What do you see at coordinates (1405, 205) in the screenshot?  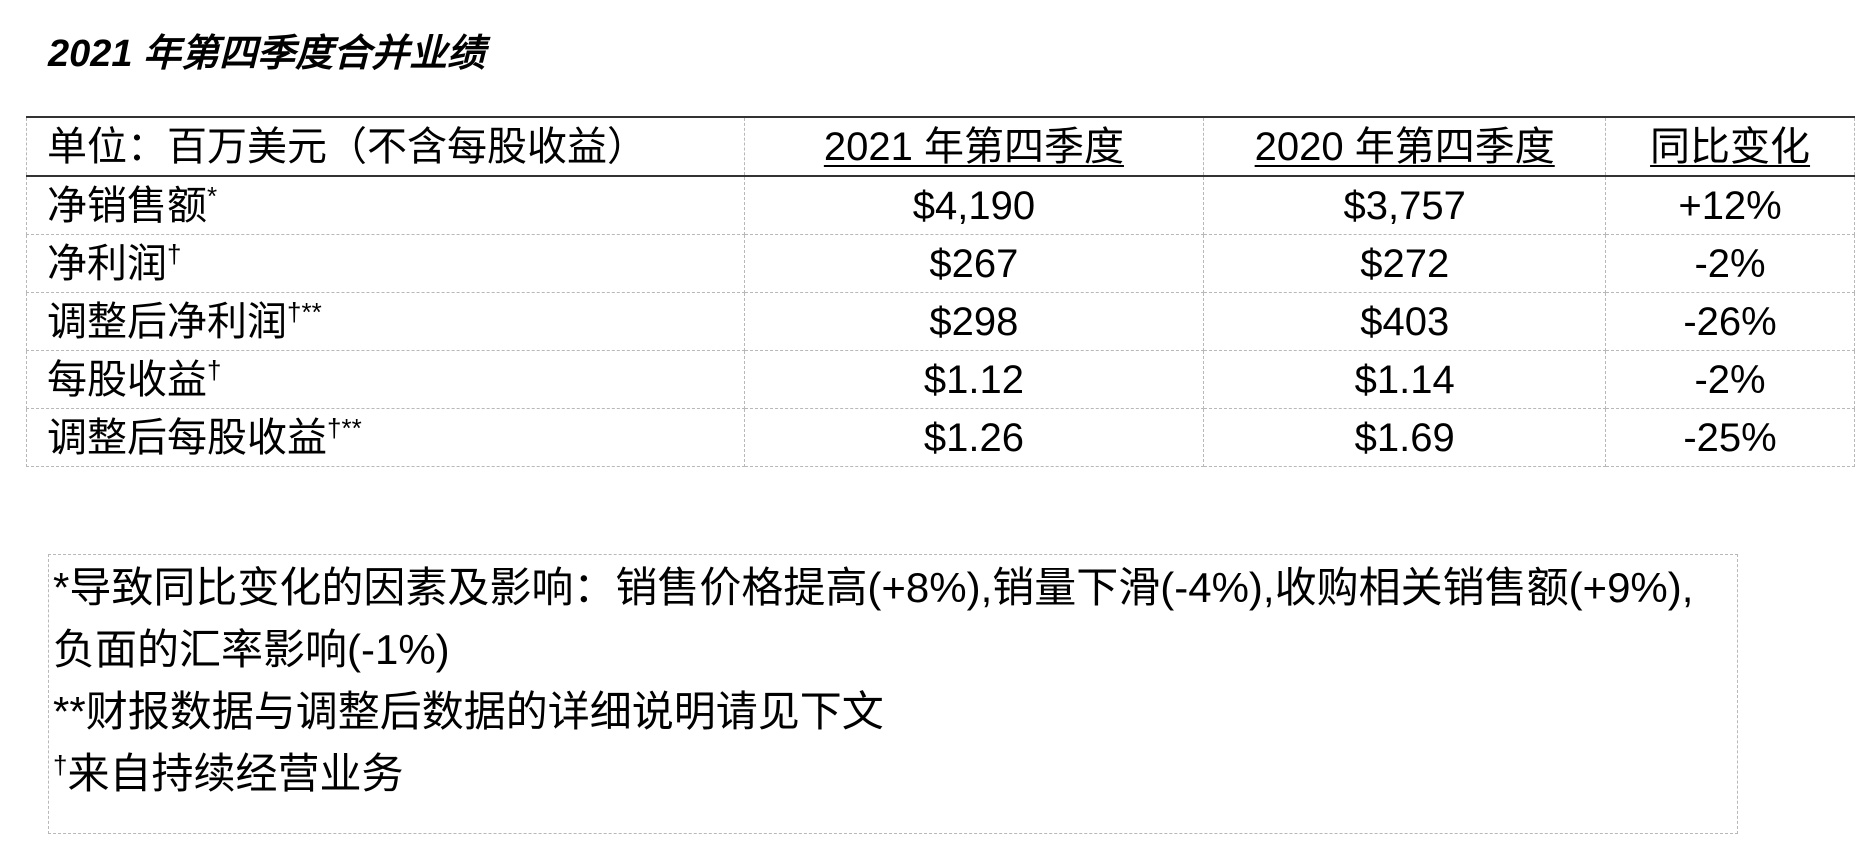 I see `value-cell: $3,757` at bounding box center [1405, 205].